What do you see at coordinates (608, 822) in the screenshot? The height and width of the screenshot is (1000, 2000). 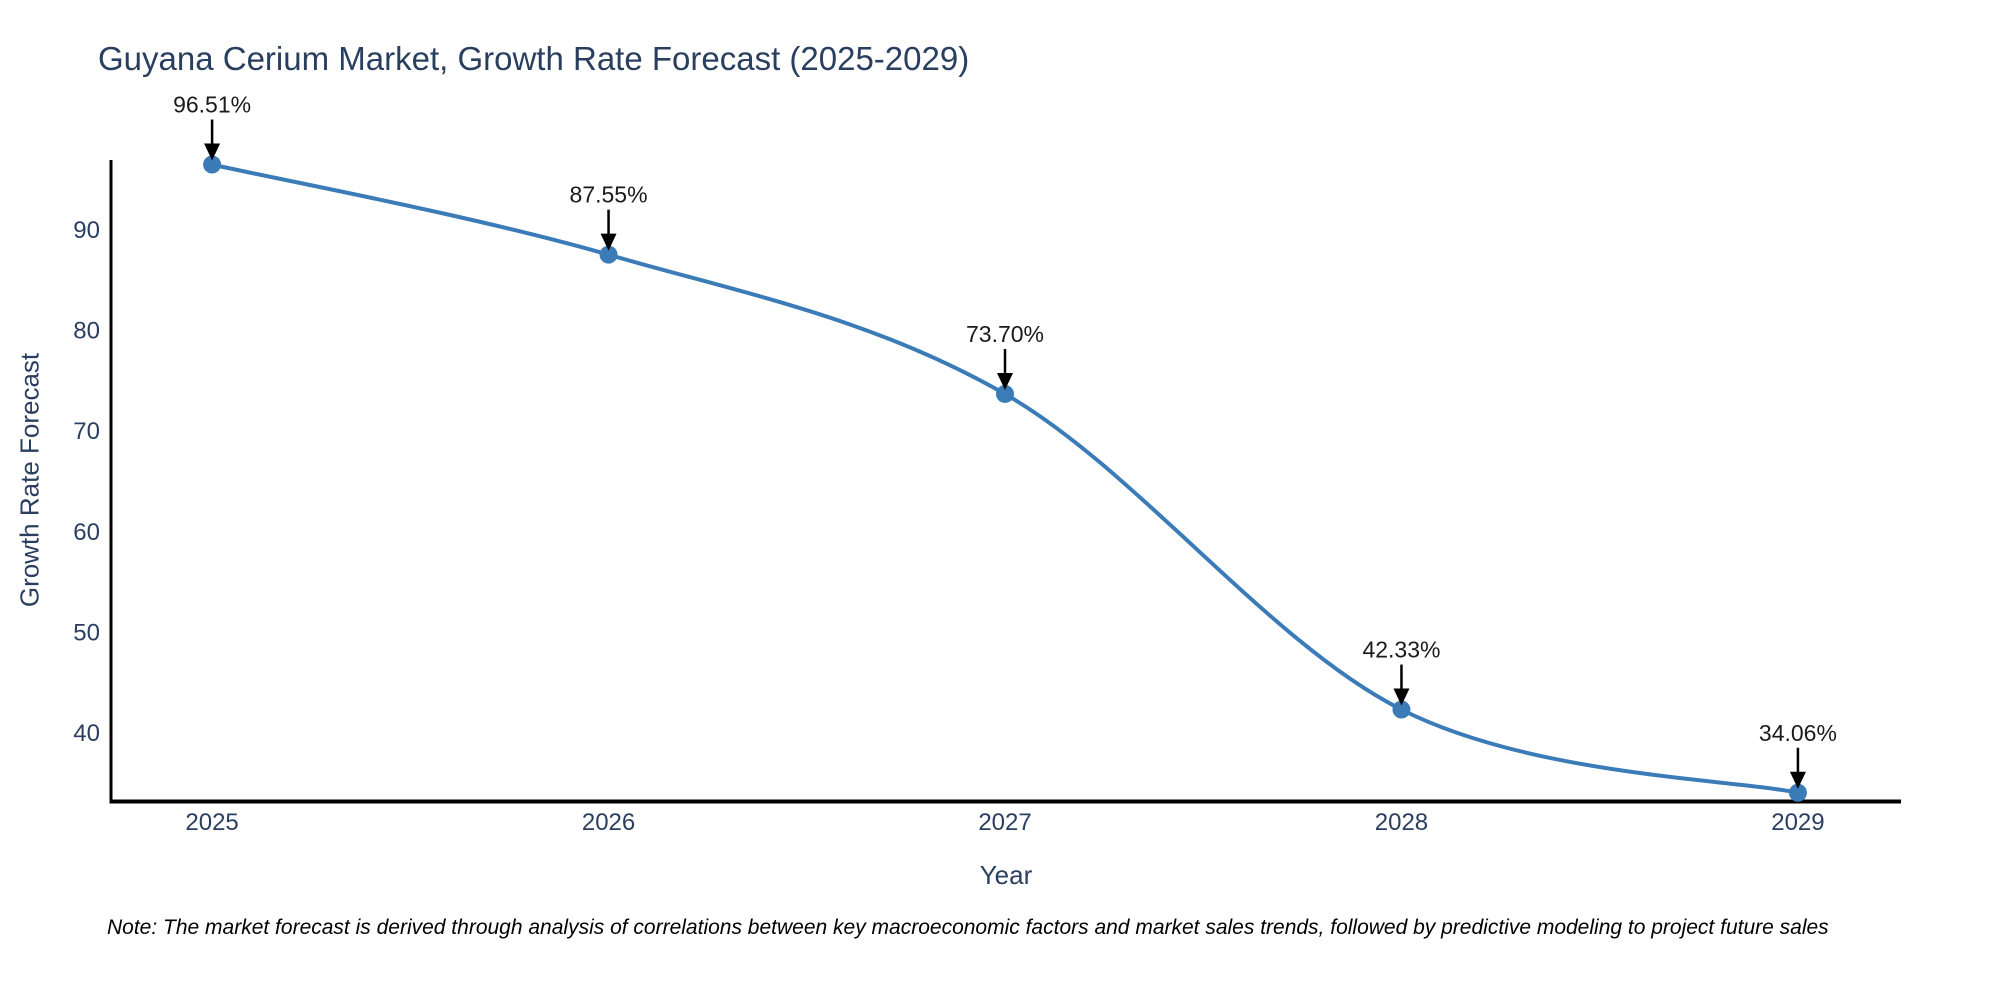 I see `x-tick-label: 2026` at bounding box center [608, 822].